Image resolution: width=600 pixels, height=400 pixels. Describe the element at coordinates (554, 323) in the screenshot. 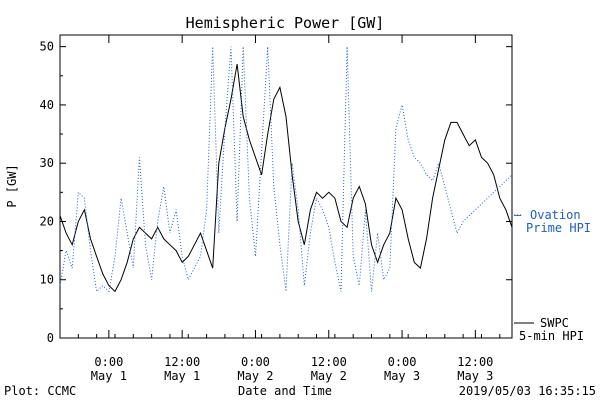

I see `legend-swpc-line1: SWPC` at that location.